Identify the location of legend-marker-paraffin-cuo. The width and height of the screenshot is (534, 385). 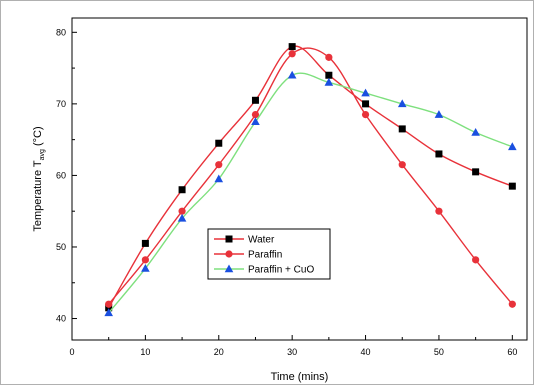
(229, 268).